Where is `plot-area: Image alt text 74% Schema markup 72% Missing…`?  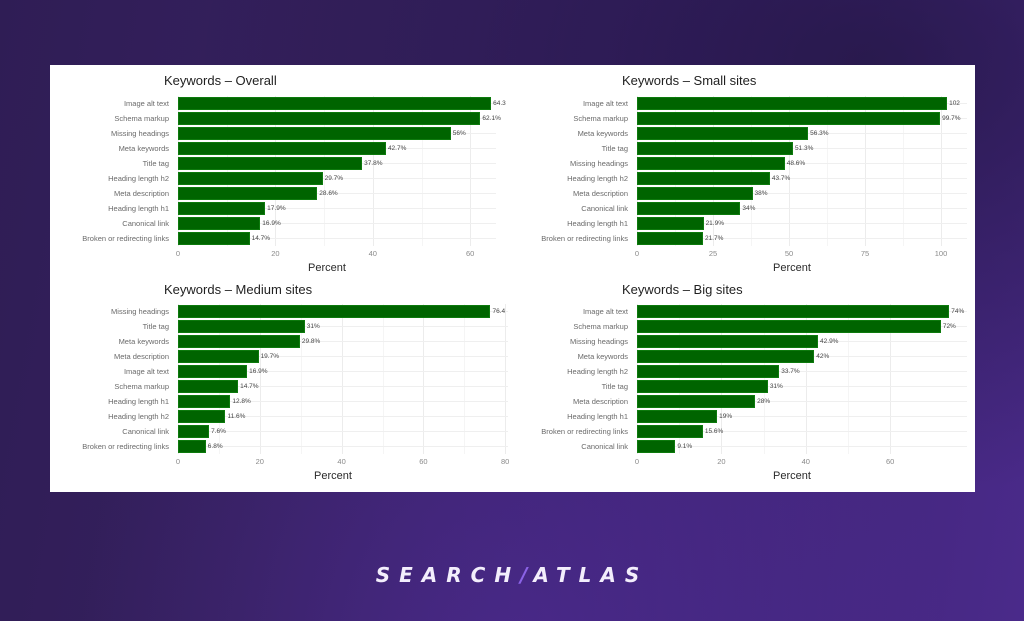
plot-area: Image alt text 74% Schema markup 72% Missing… is located at coordinates (754, 379).